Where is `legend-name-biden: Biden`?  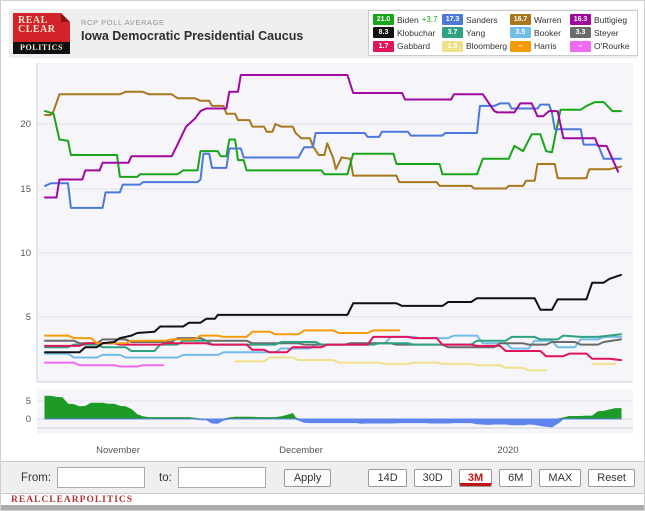 legend-name-biden: Biden is located at coordinates (408, 19).